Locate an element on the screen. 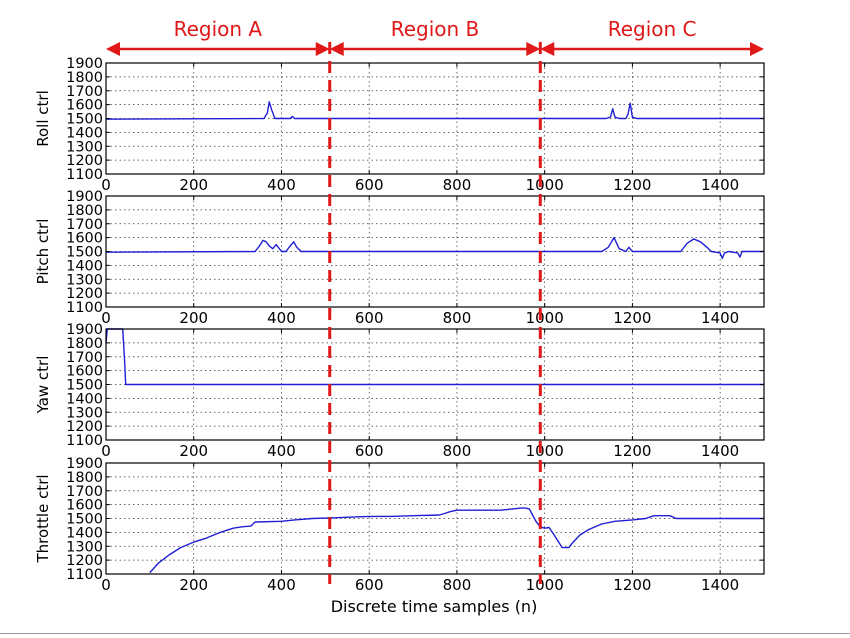  bottom-divider is located at coordinates (425, 633).